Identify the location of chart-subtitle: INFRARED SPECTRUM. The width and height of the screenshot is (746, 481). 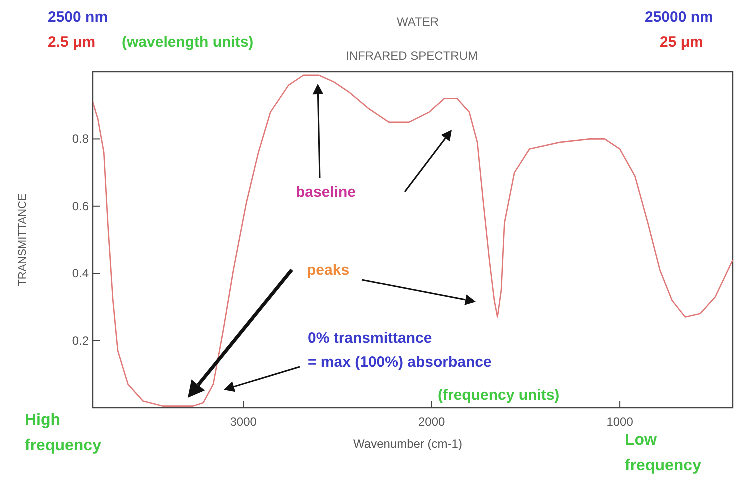
(412, 56).